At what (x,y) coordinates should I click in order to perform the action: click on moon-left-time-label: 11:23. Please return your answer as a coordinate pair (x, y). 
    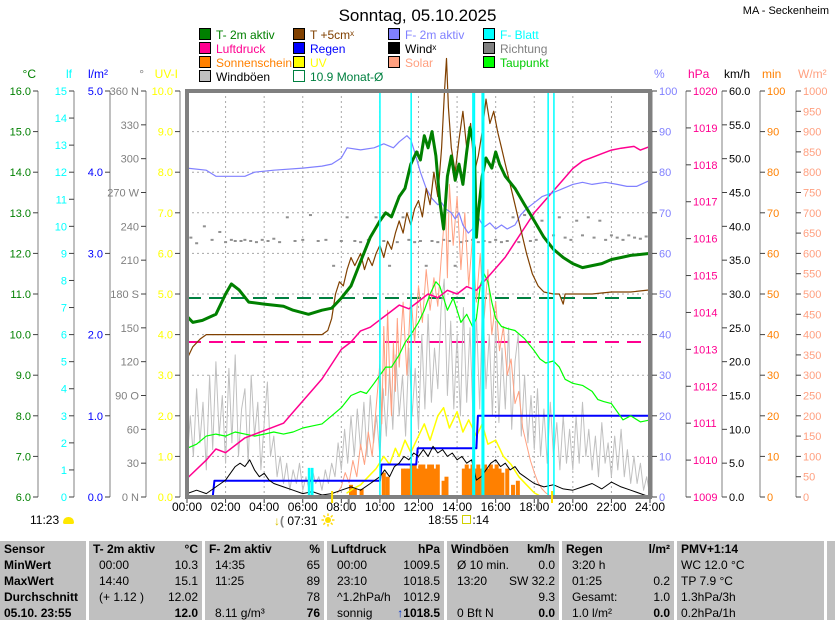
    Looking at the image, I should click on (45, 520).